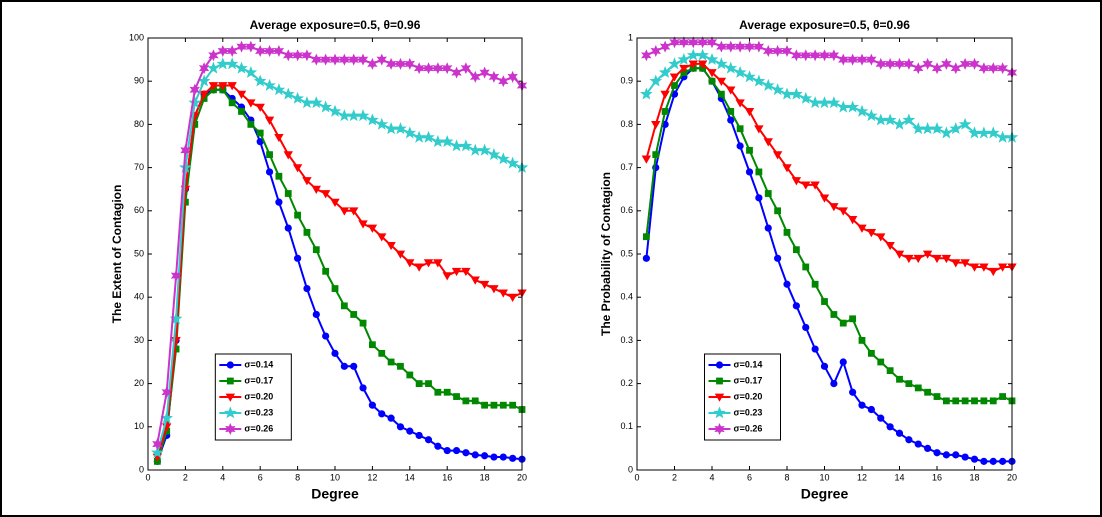 Image resolution: width=1102 pixels, height=517 pixels. I want to click on y-tick-label: 1, so click(630, 37).